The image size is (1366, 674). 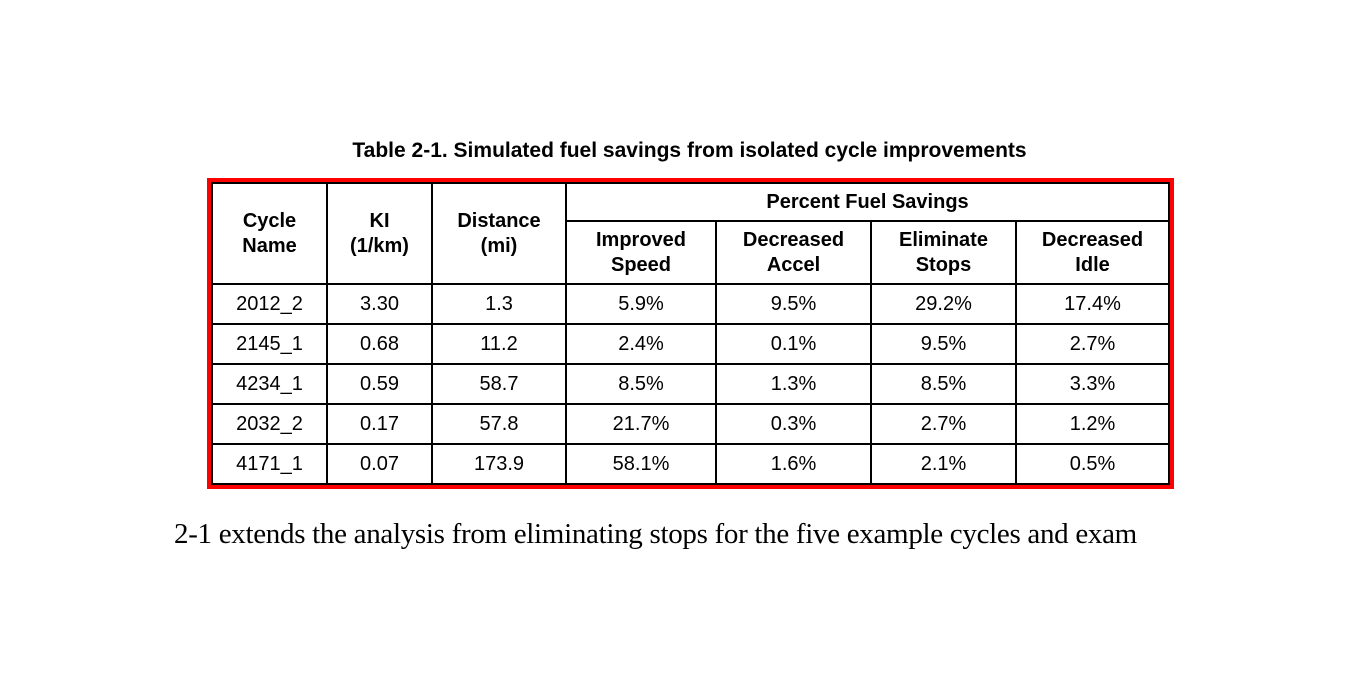 What do you see at coordinates (379, 464) in the screenshot?
I see `cell-ki: 0.07` at bounding box center [379, 464].